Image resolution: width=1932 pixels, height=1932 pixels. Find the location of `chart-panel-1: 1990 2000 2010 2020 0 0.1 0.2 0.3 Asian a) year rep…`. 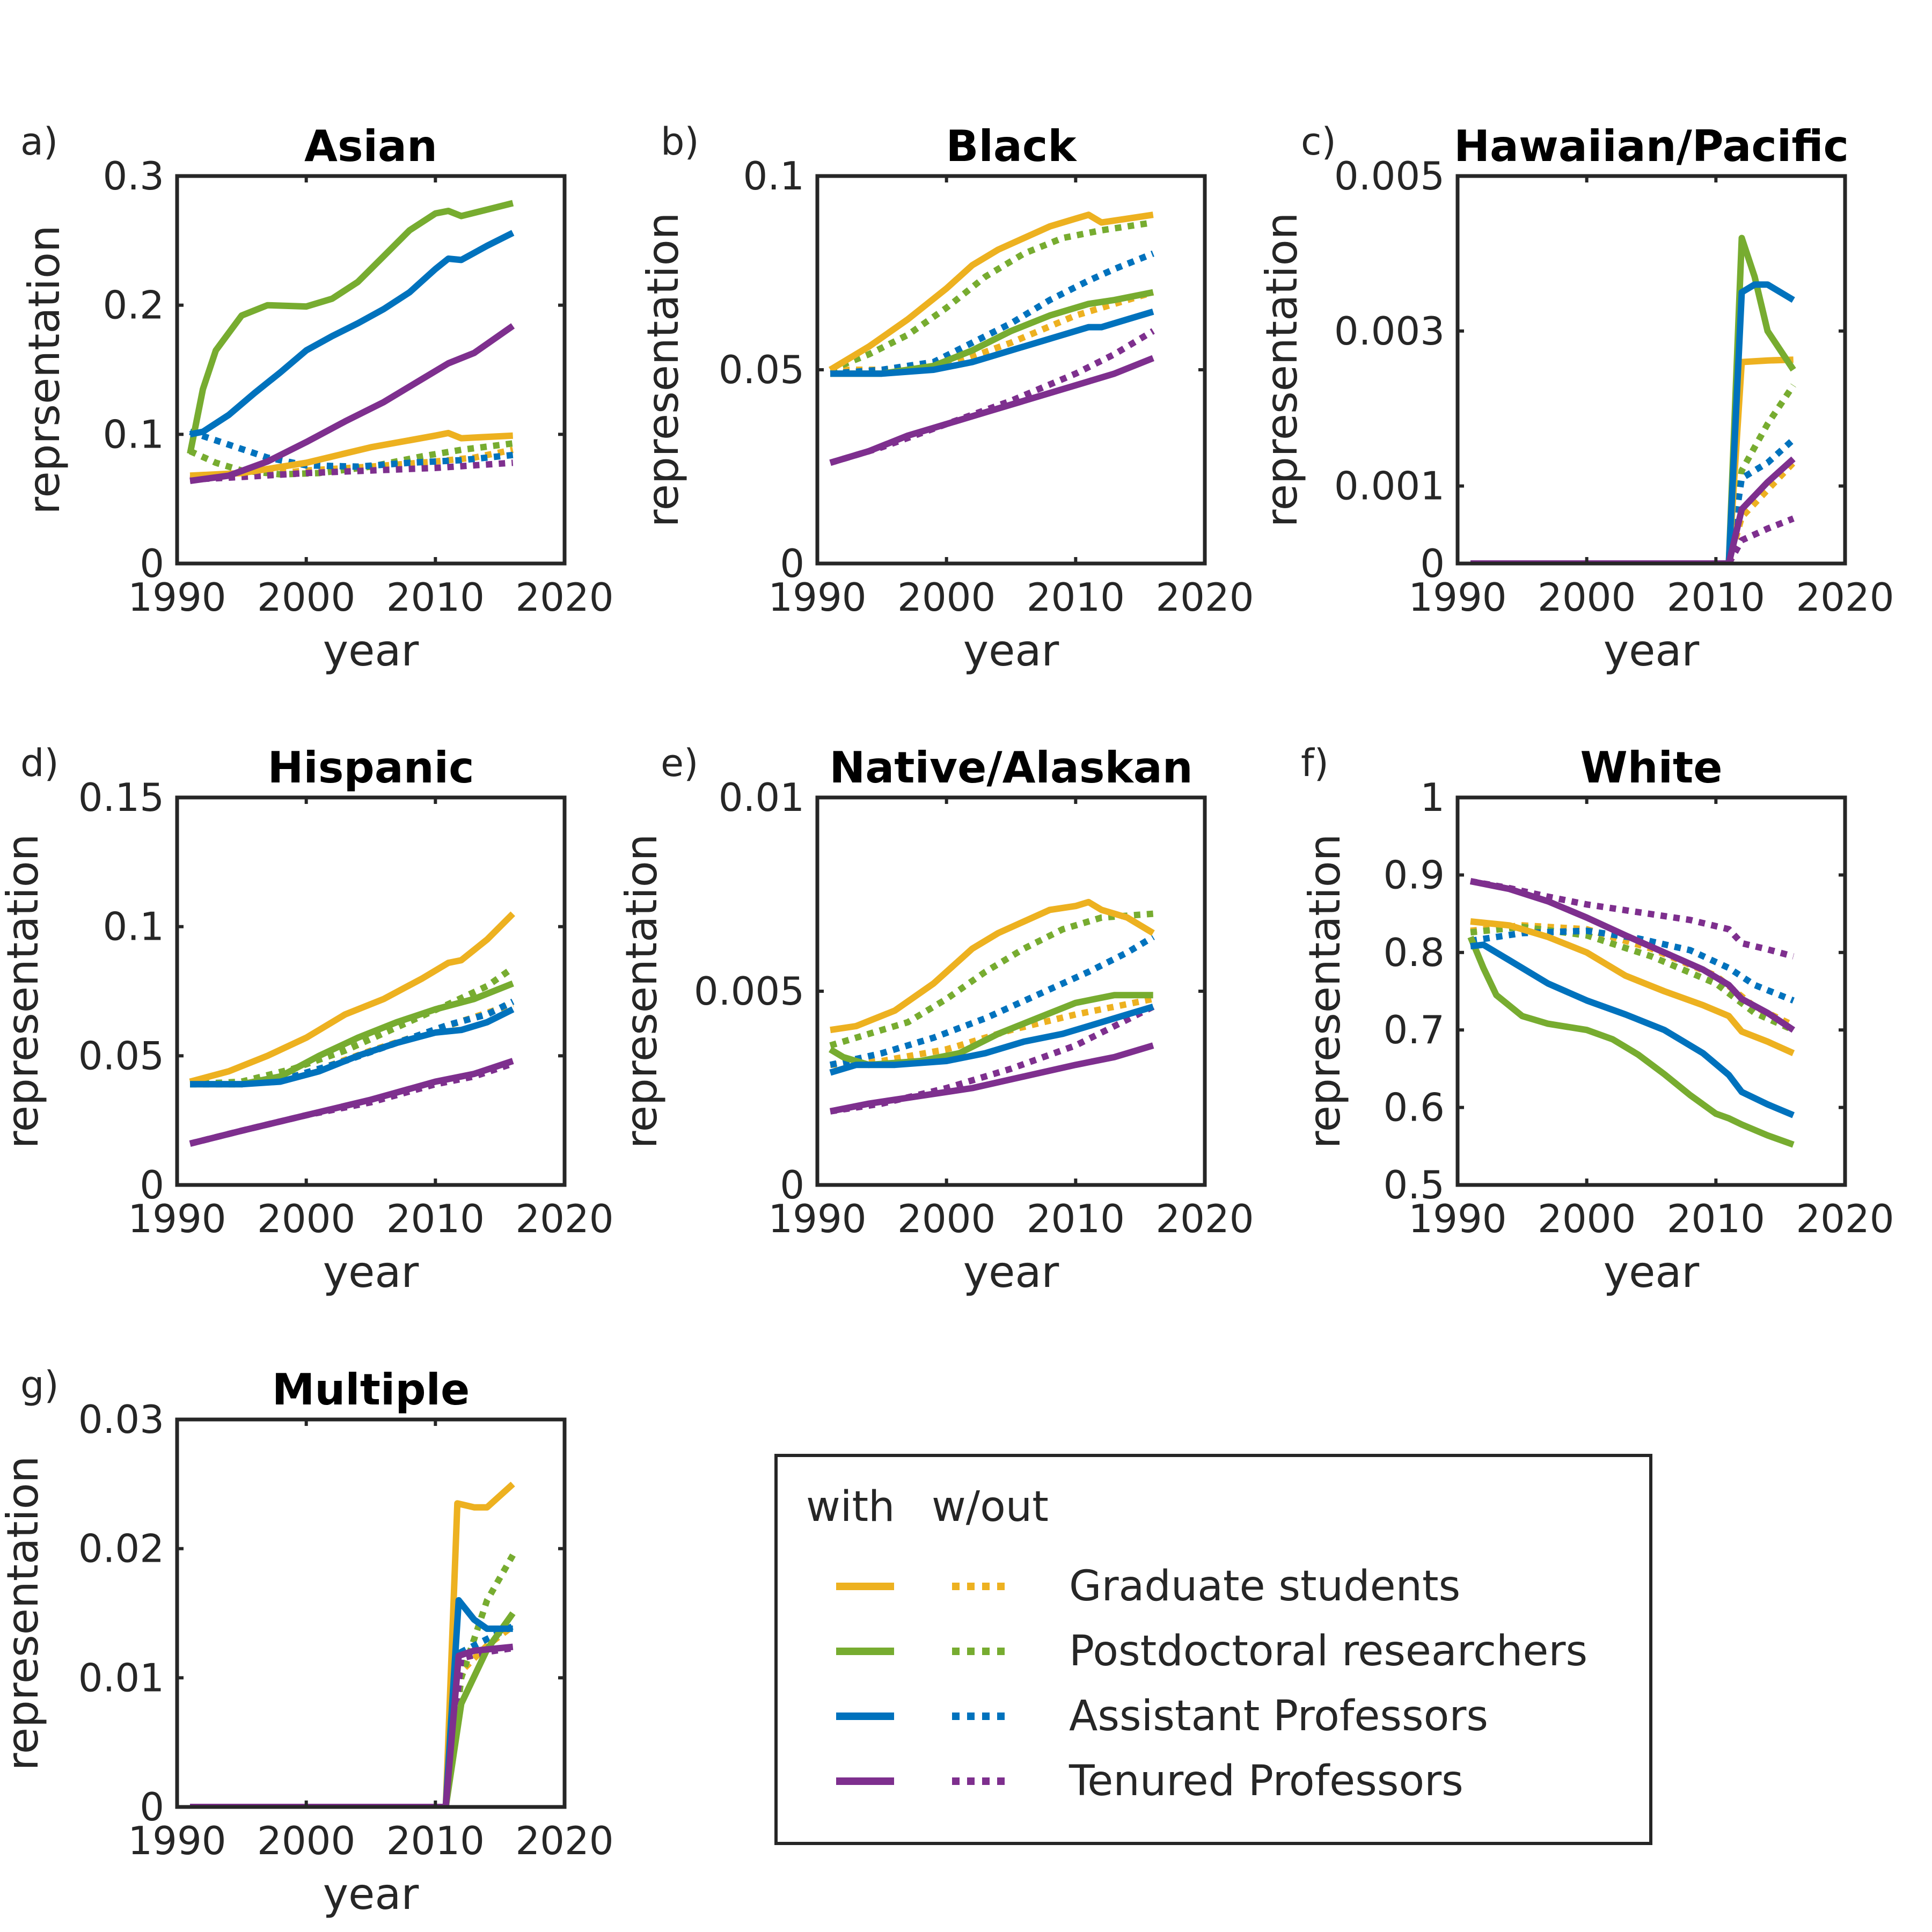

chart-panel-1: 1990 2000 2010 2020 0 0.1 0.2 0.3 Asian a) year rep… is located at coordinates (316, 398).